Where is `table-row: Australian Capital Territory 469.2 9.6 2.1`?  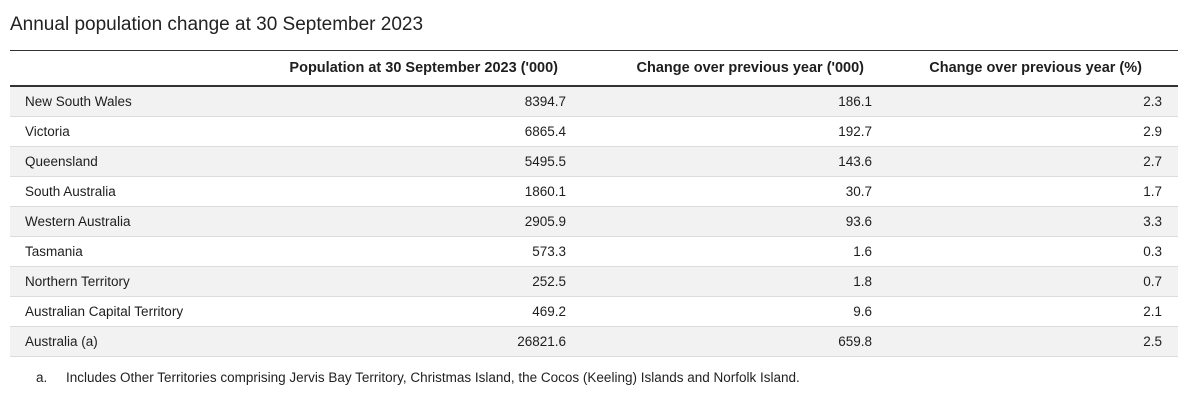
table-row: Australian Capital Territory 469.2 9.6 2.1 is located at coordinates (594, 311).